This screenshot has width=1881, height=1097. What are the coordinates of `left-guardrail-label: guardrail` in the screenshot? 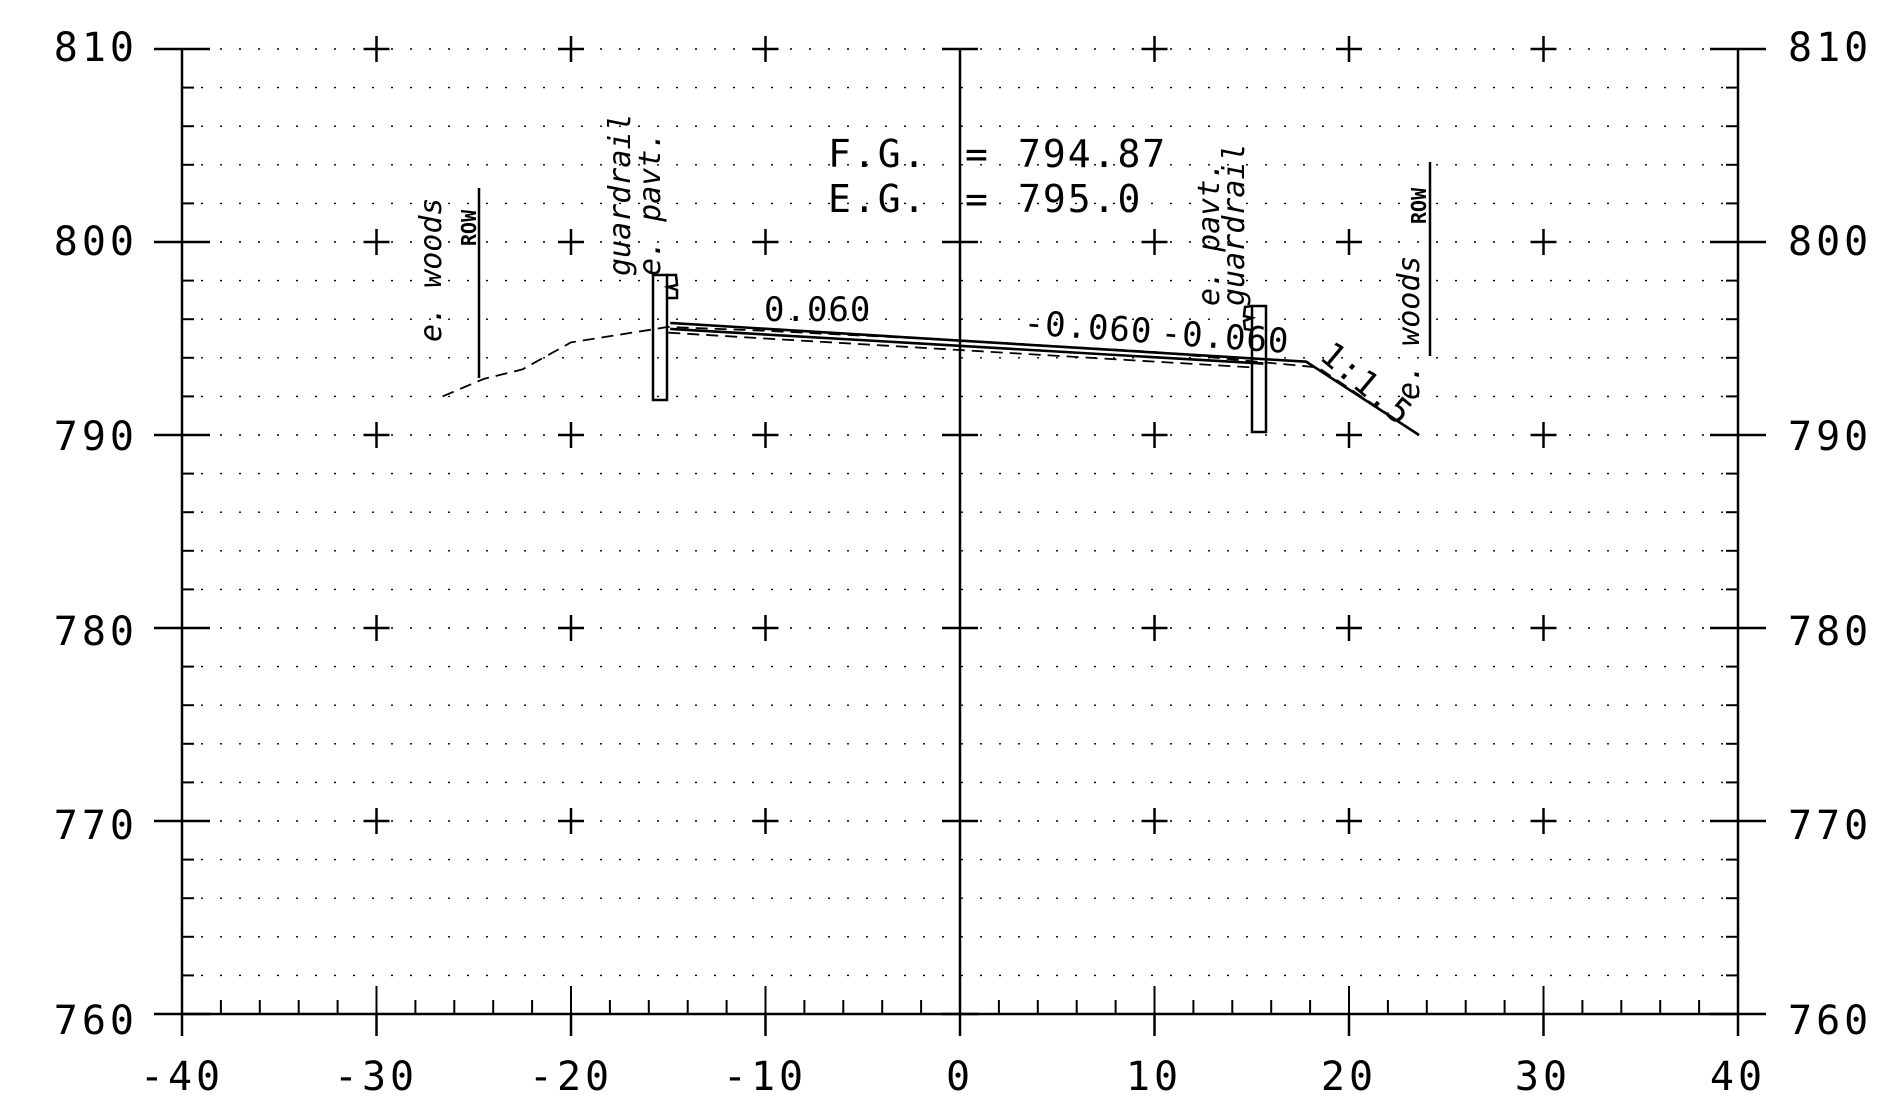 It's located at (620, 194).